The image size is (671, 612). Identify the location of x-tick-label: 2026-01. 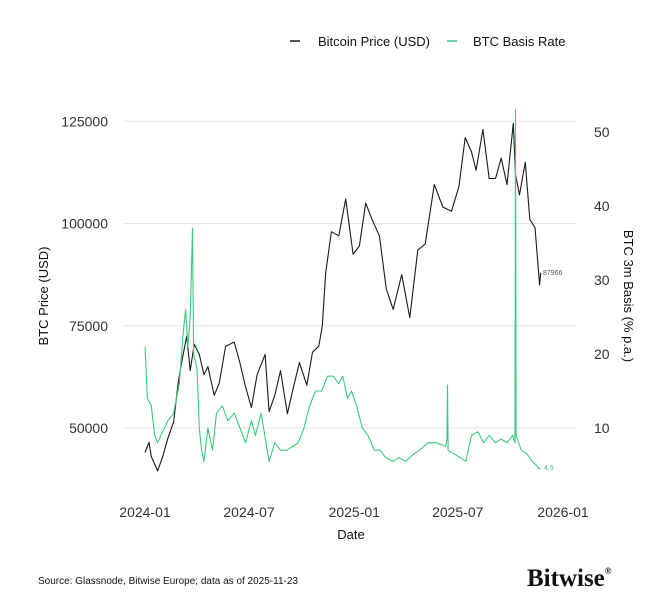
(563, 512).